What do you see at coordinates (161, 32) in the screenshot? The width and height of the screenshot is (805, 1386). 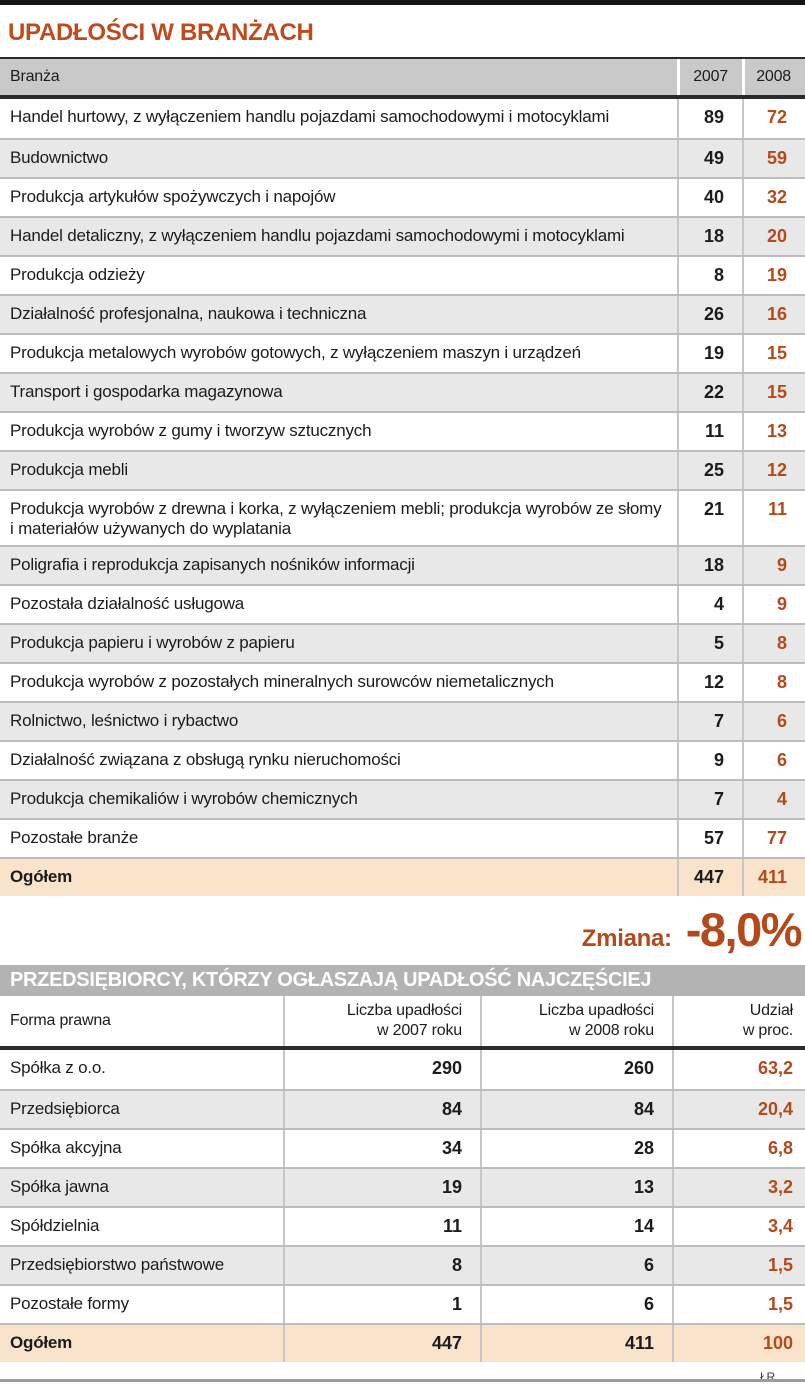 I see `industries-table-title: UPADŁOŚCI W BRANŻACH` at bounding box center [161, 32].